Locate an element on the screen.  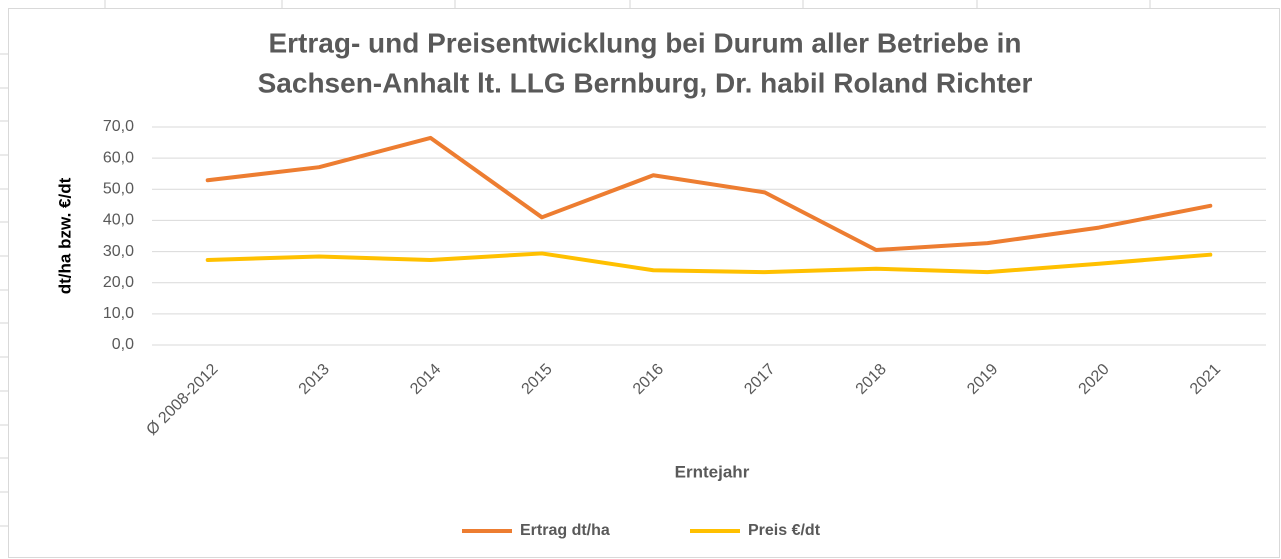
y-tick-label: 10,0 is located at coordinates (118, 313).